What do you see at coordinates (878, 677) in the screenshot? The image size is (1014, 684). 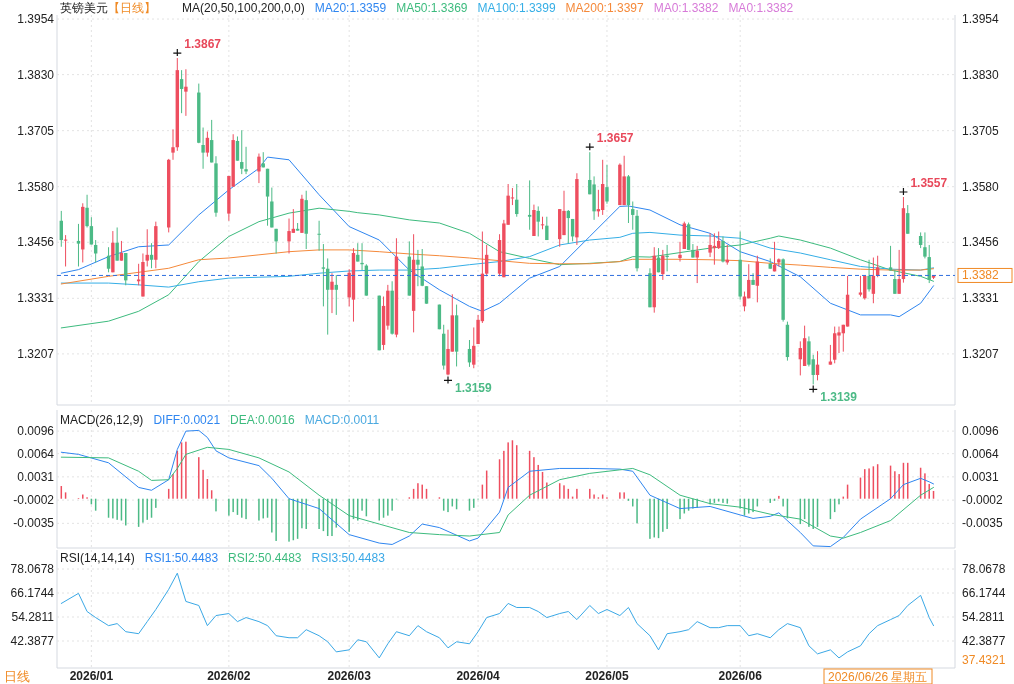 I see `text: 2026/06/26 星期五` at bounding box center [878, 677].